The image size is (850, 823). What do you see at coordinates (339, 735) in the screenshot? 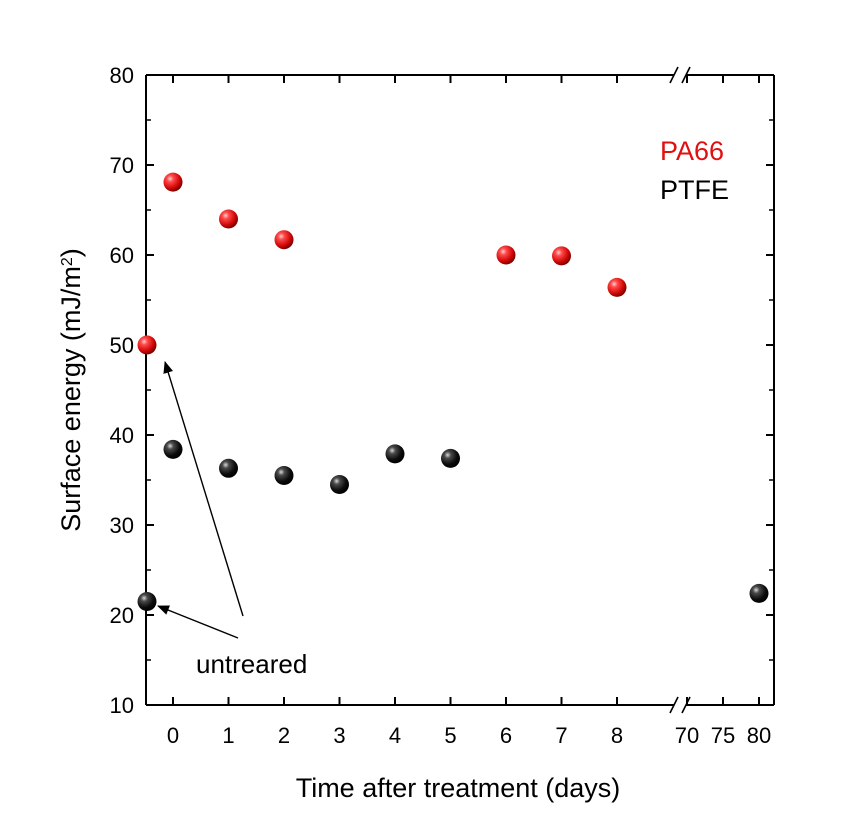
I see `x-tick-label-3: 3` at bounding box center [339, 735].